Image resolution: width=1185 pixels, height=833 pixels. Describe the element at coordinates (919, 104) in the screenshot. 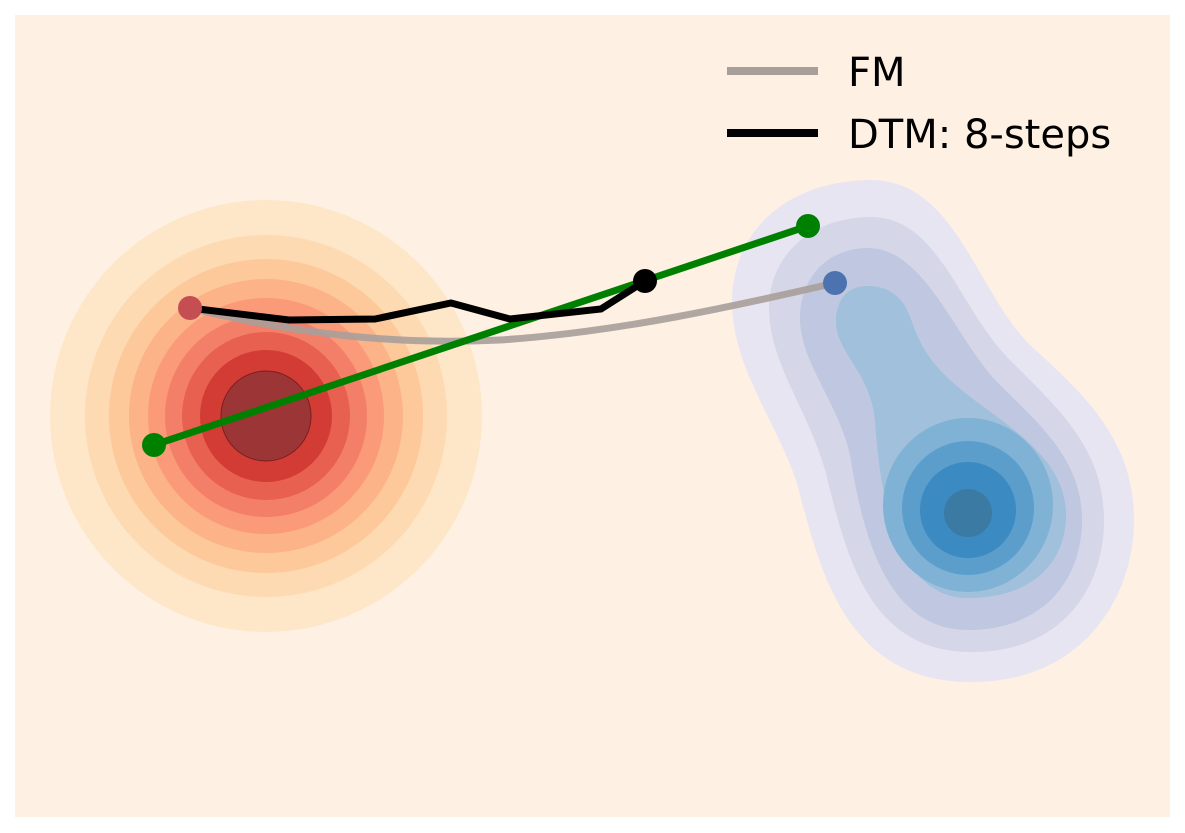

I see `legend: FM DTM: 8-steps` at that location.